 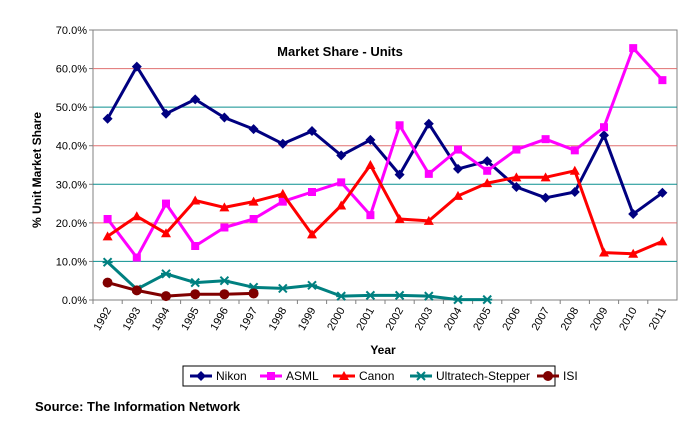 What do you see at coordinates (363, 376) in the screenshot?
I see `legend-item-canon: Canon` at bounding box center [363, 376].